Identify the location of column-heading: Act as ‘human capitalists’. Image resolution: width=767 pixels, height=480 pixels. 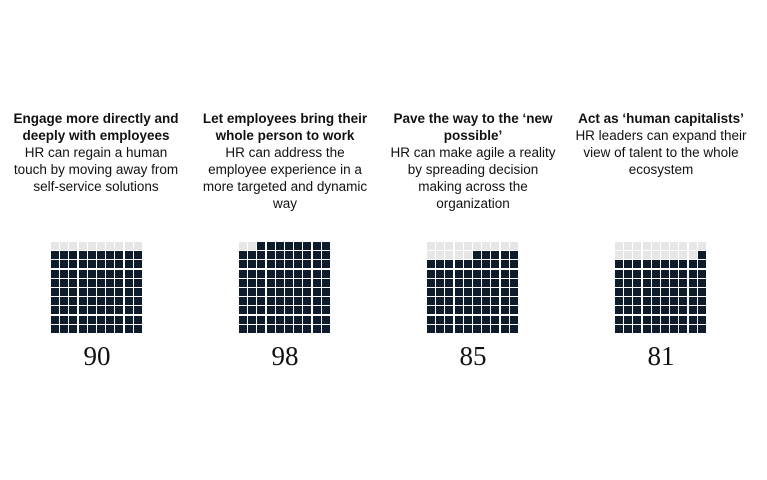
(661, 118).